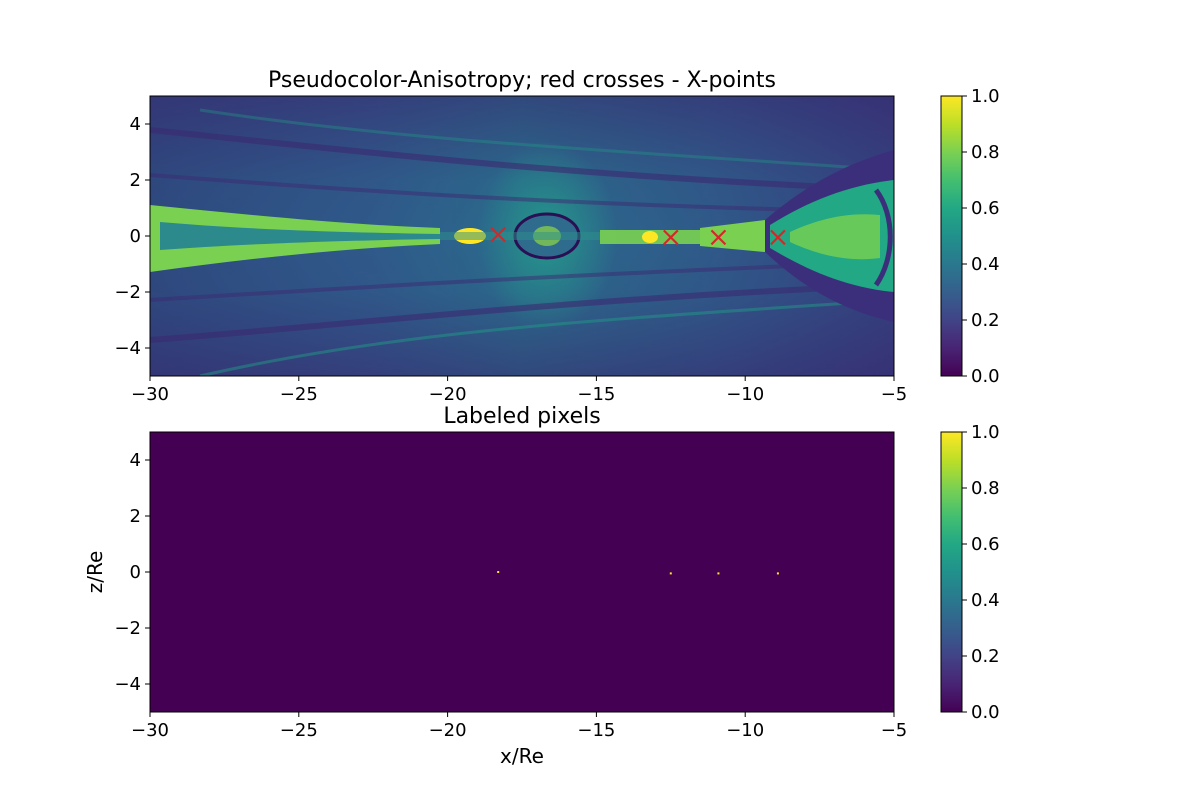 The image size is (1200, 800). Describe the element at coordinates (951, 236) in the screenshot. I see `anisotropy-colorbar` at that location.